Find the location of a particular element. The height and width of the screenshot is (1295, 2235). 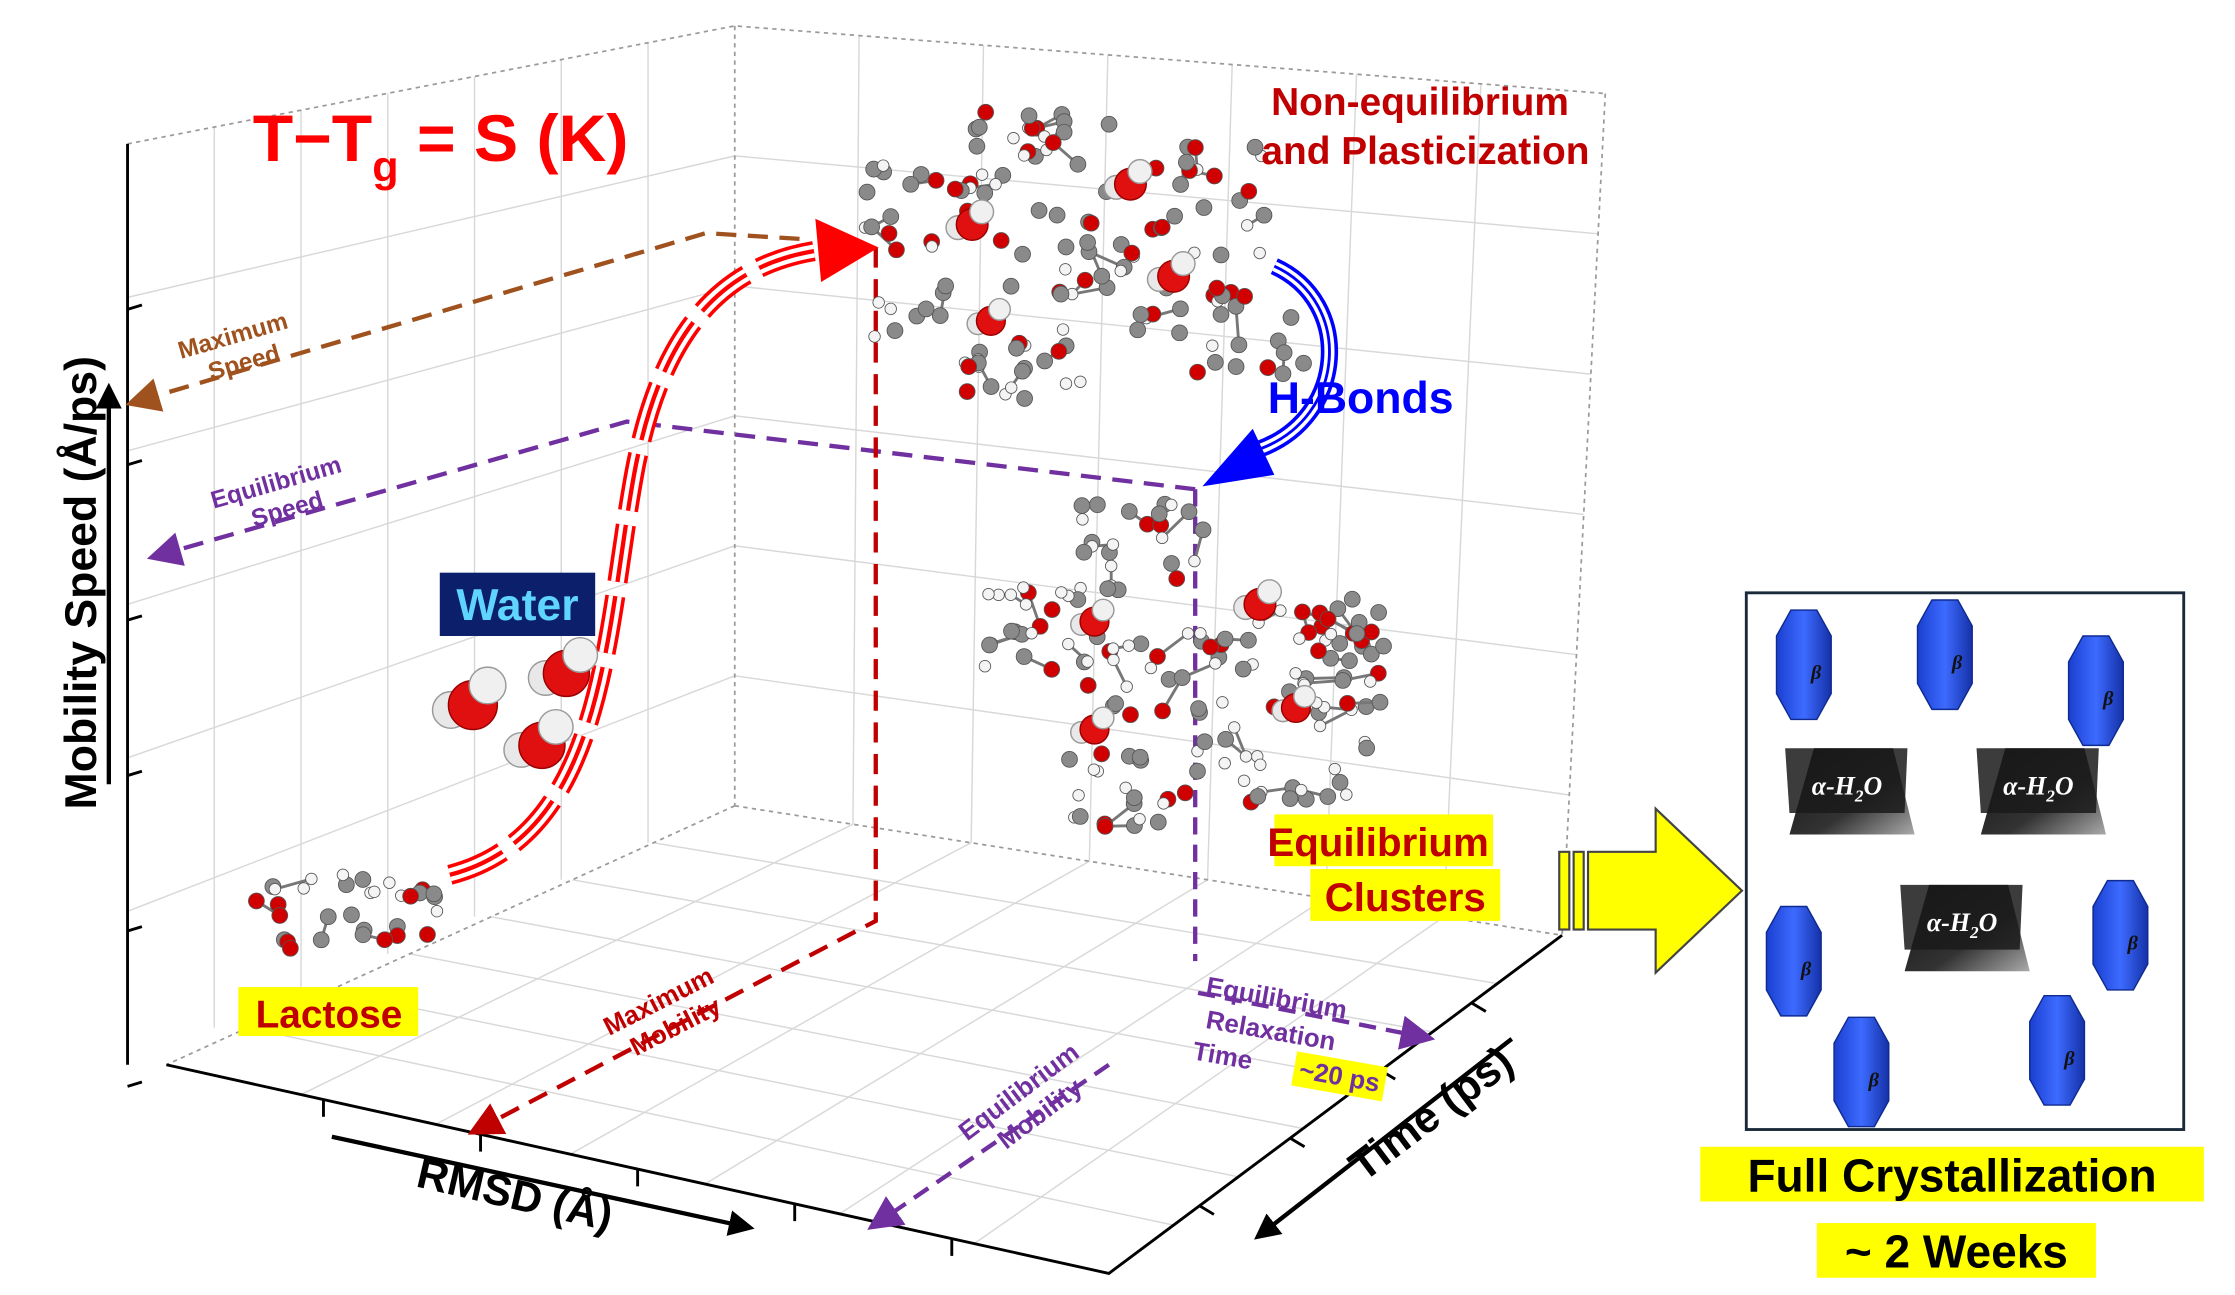

non-eq-line: Non-equilibrium is located at coordinates (1420, 102).